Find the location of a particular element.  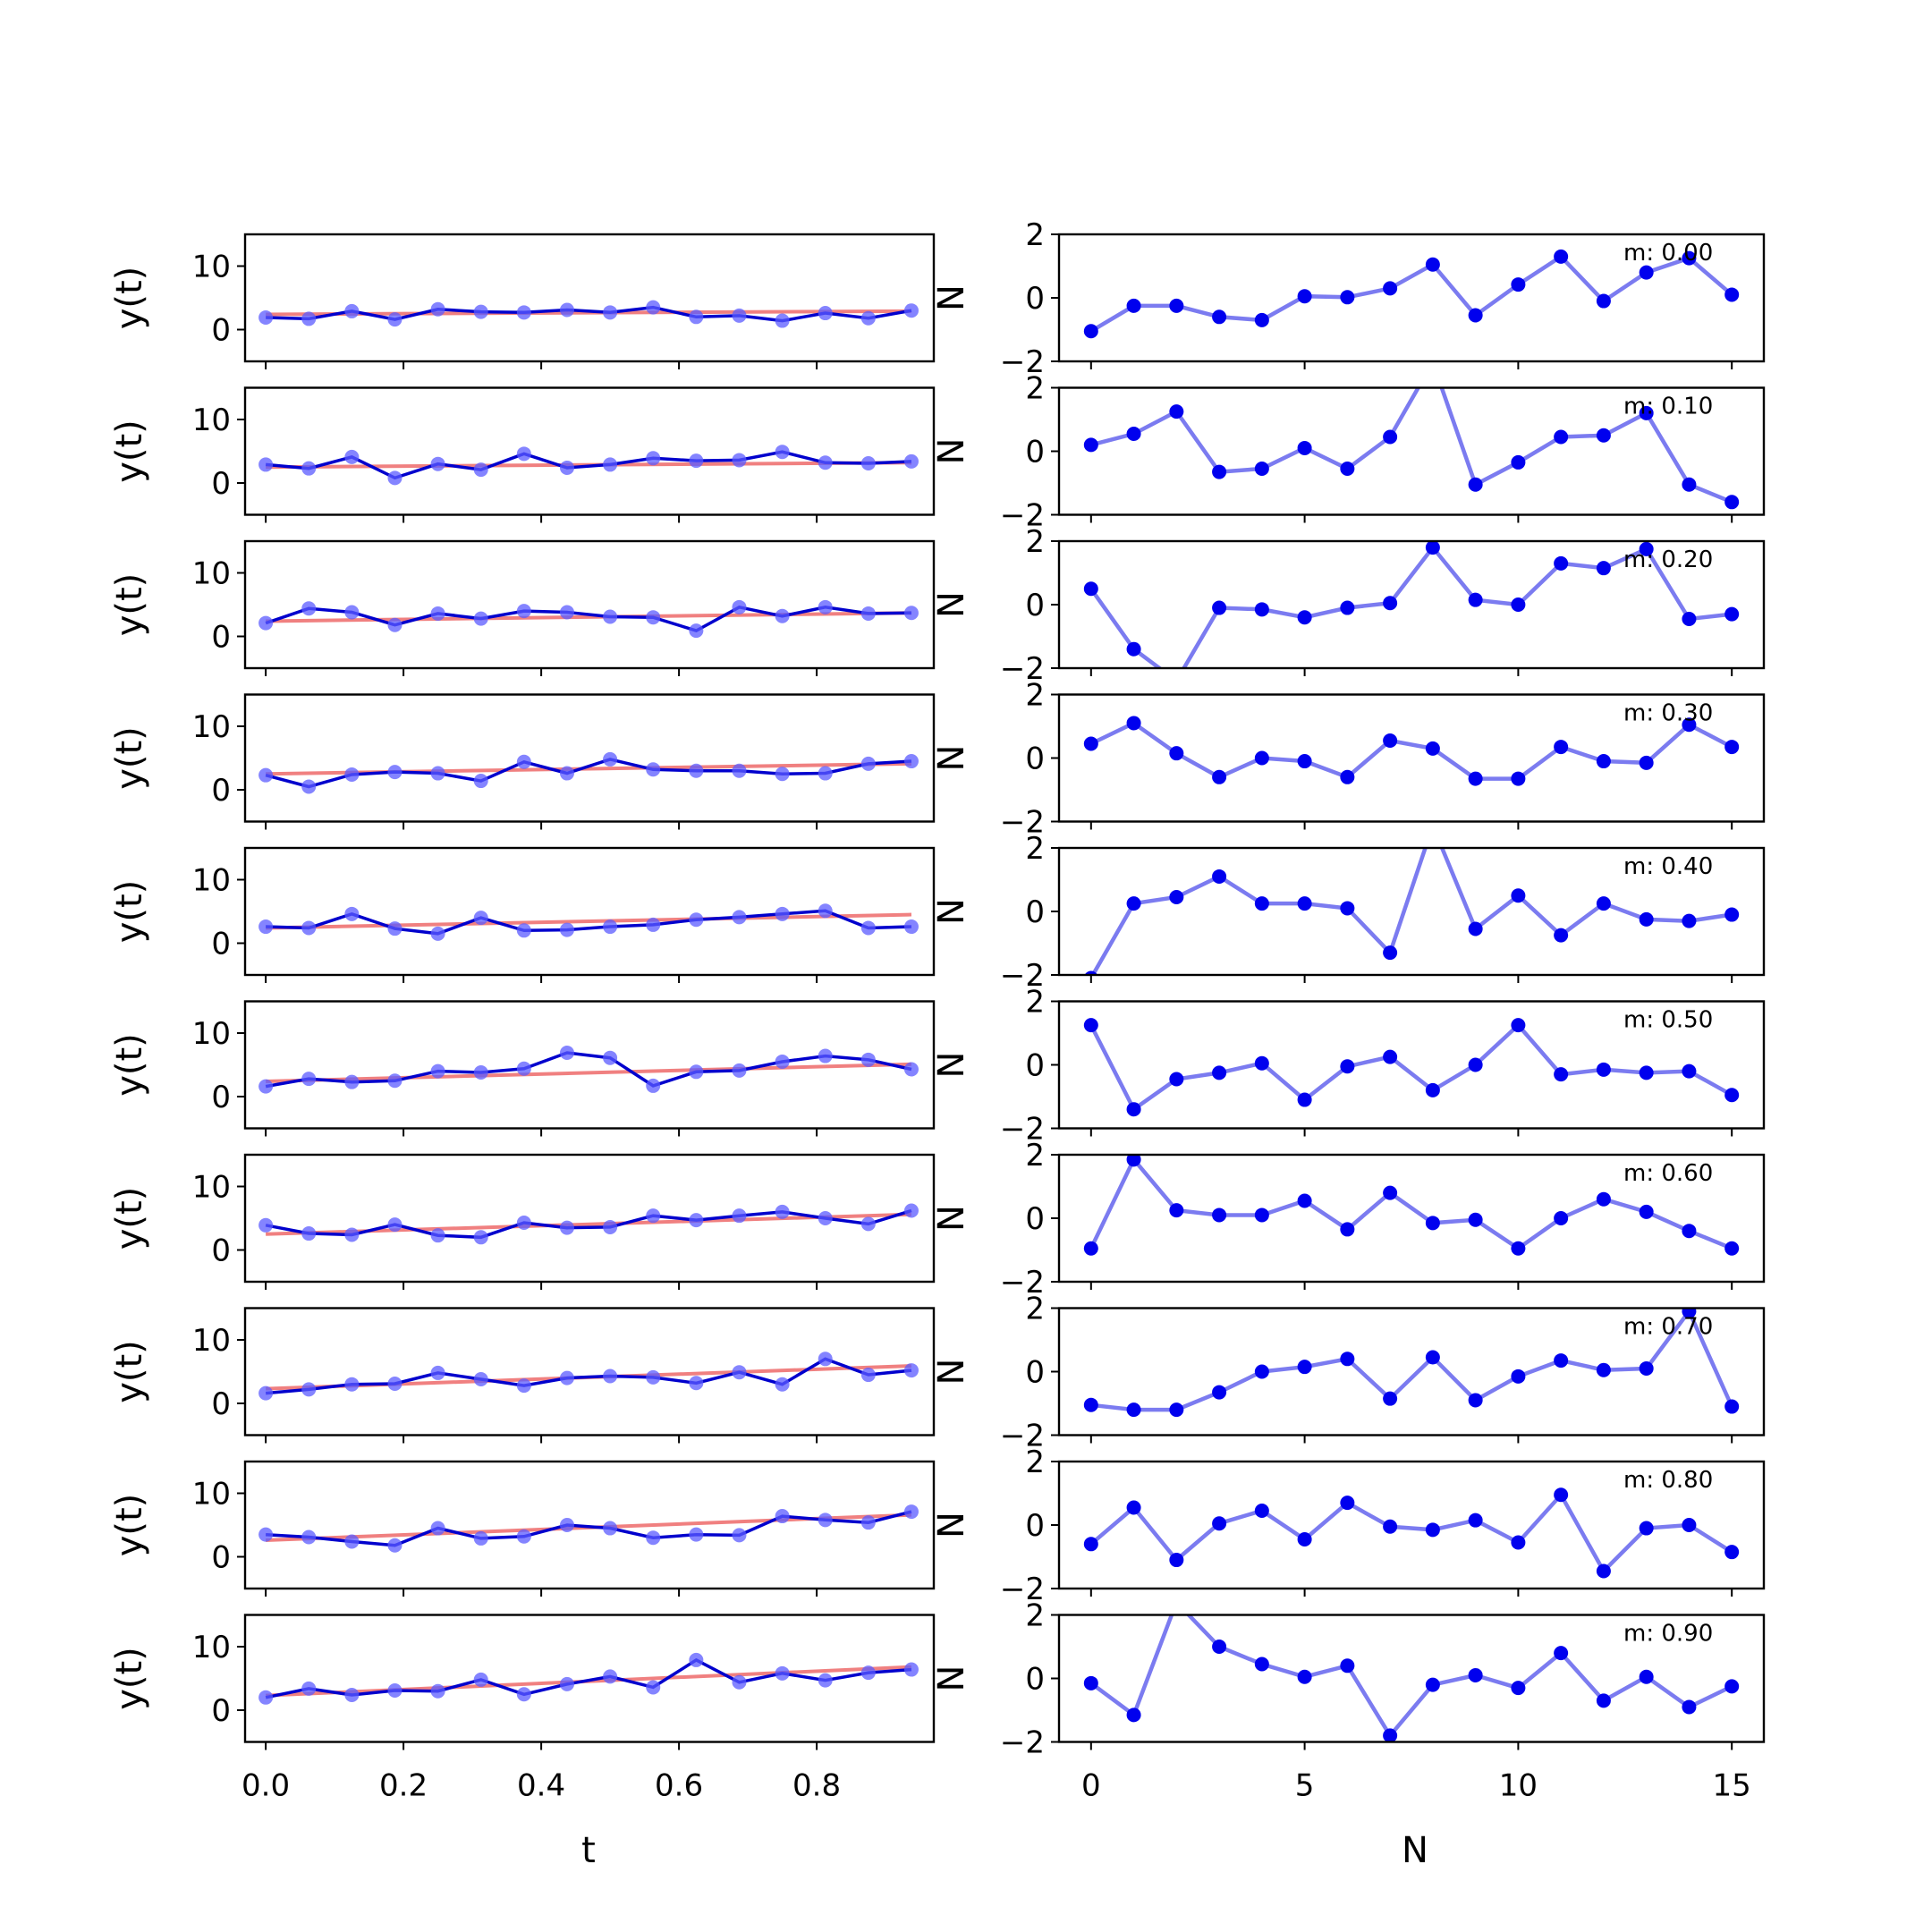

left-panel-7: 0 10 y(t) N is located at coordinates (540, 1375).